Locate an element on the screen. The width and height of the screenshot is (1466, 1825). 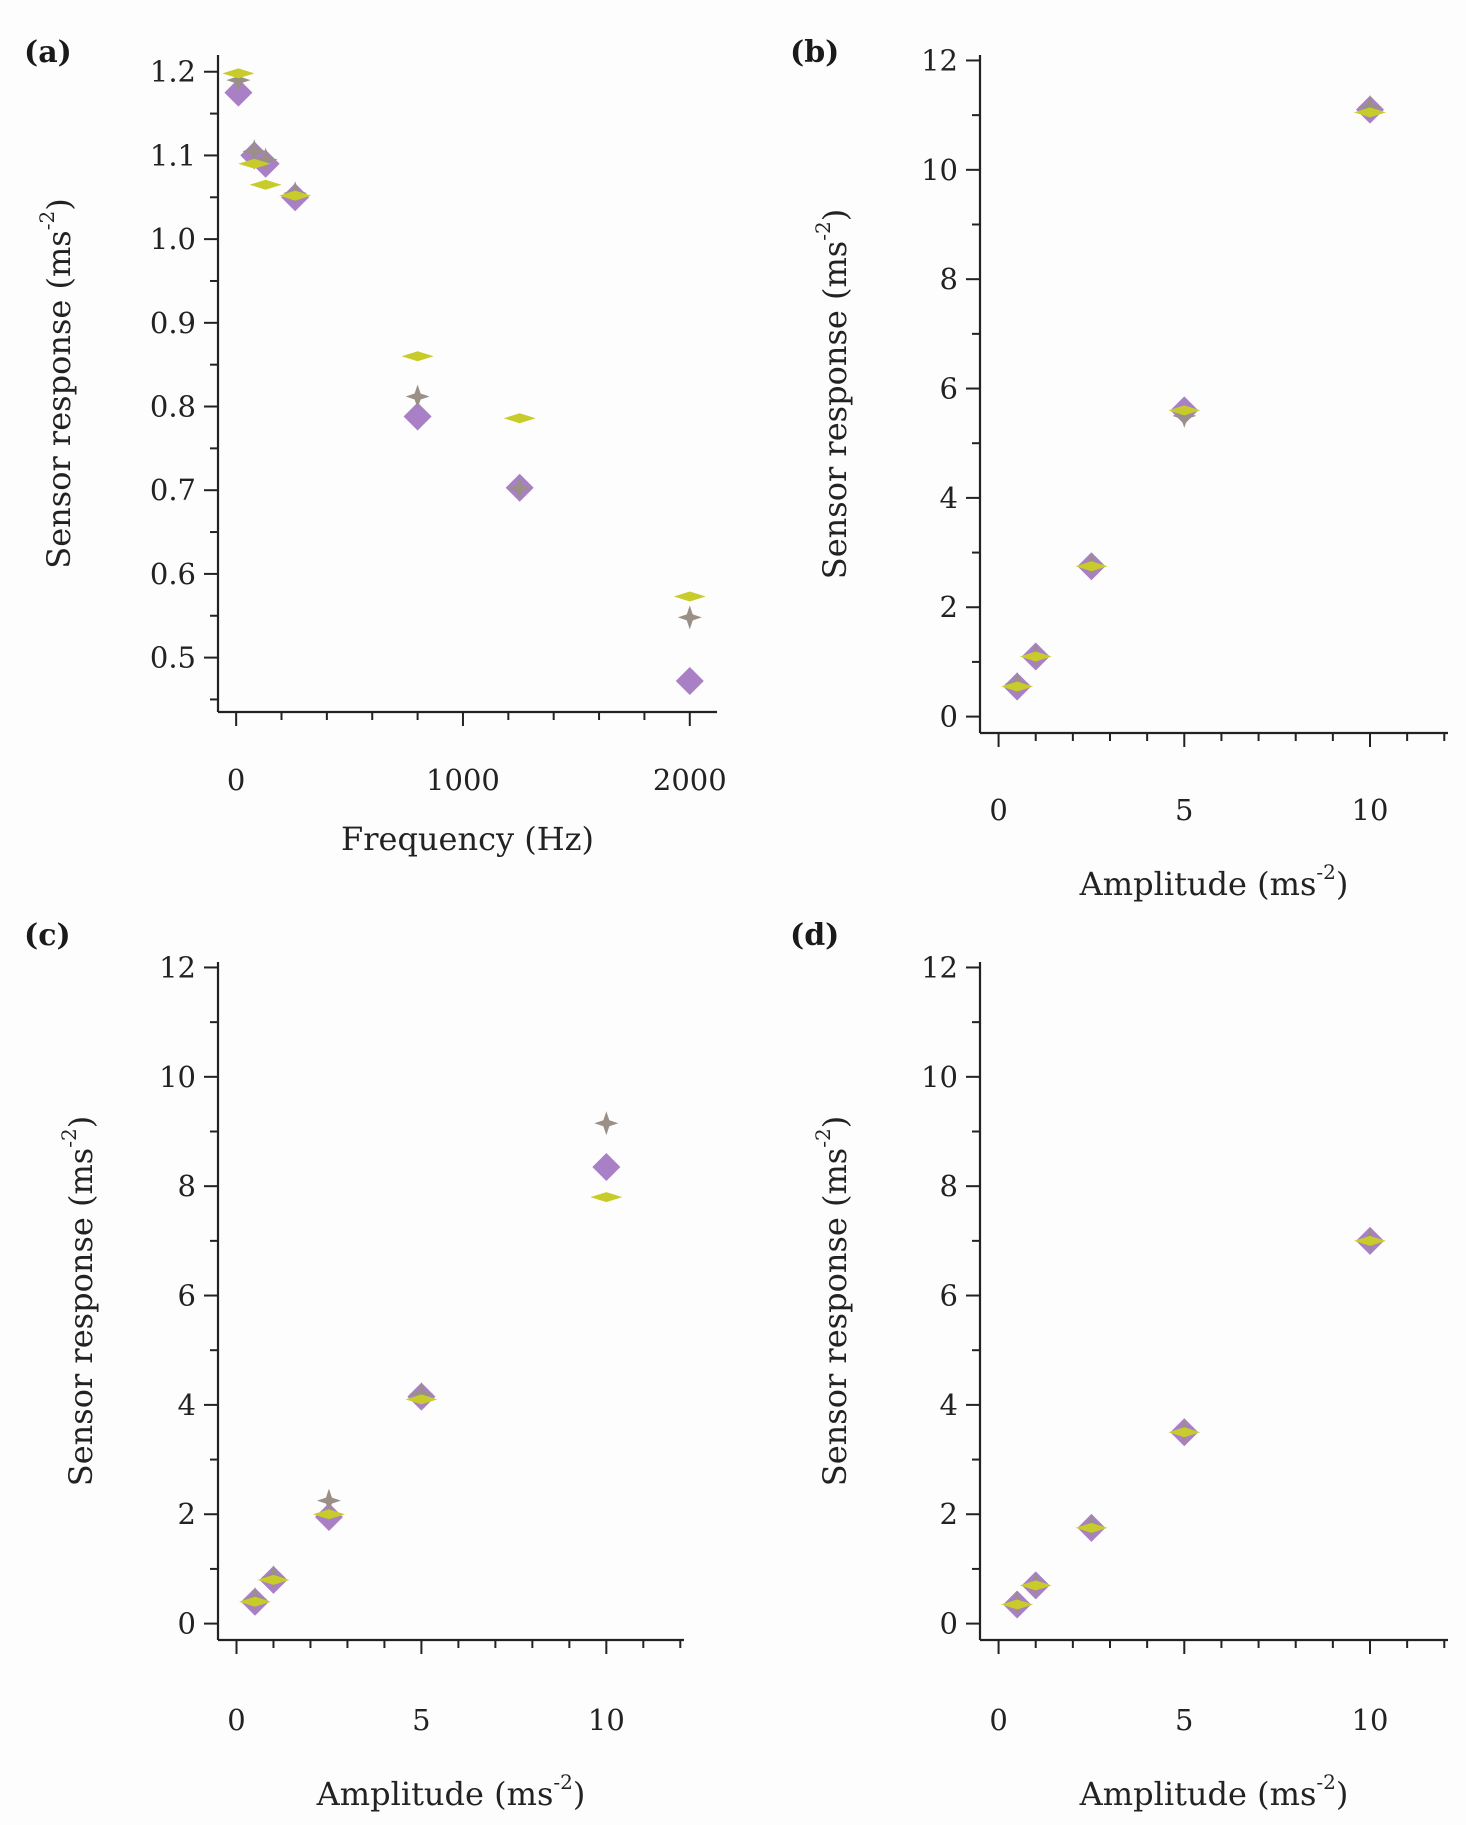
y-tick-label: 1.1 is located at coordinates (173, 155).